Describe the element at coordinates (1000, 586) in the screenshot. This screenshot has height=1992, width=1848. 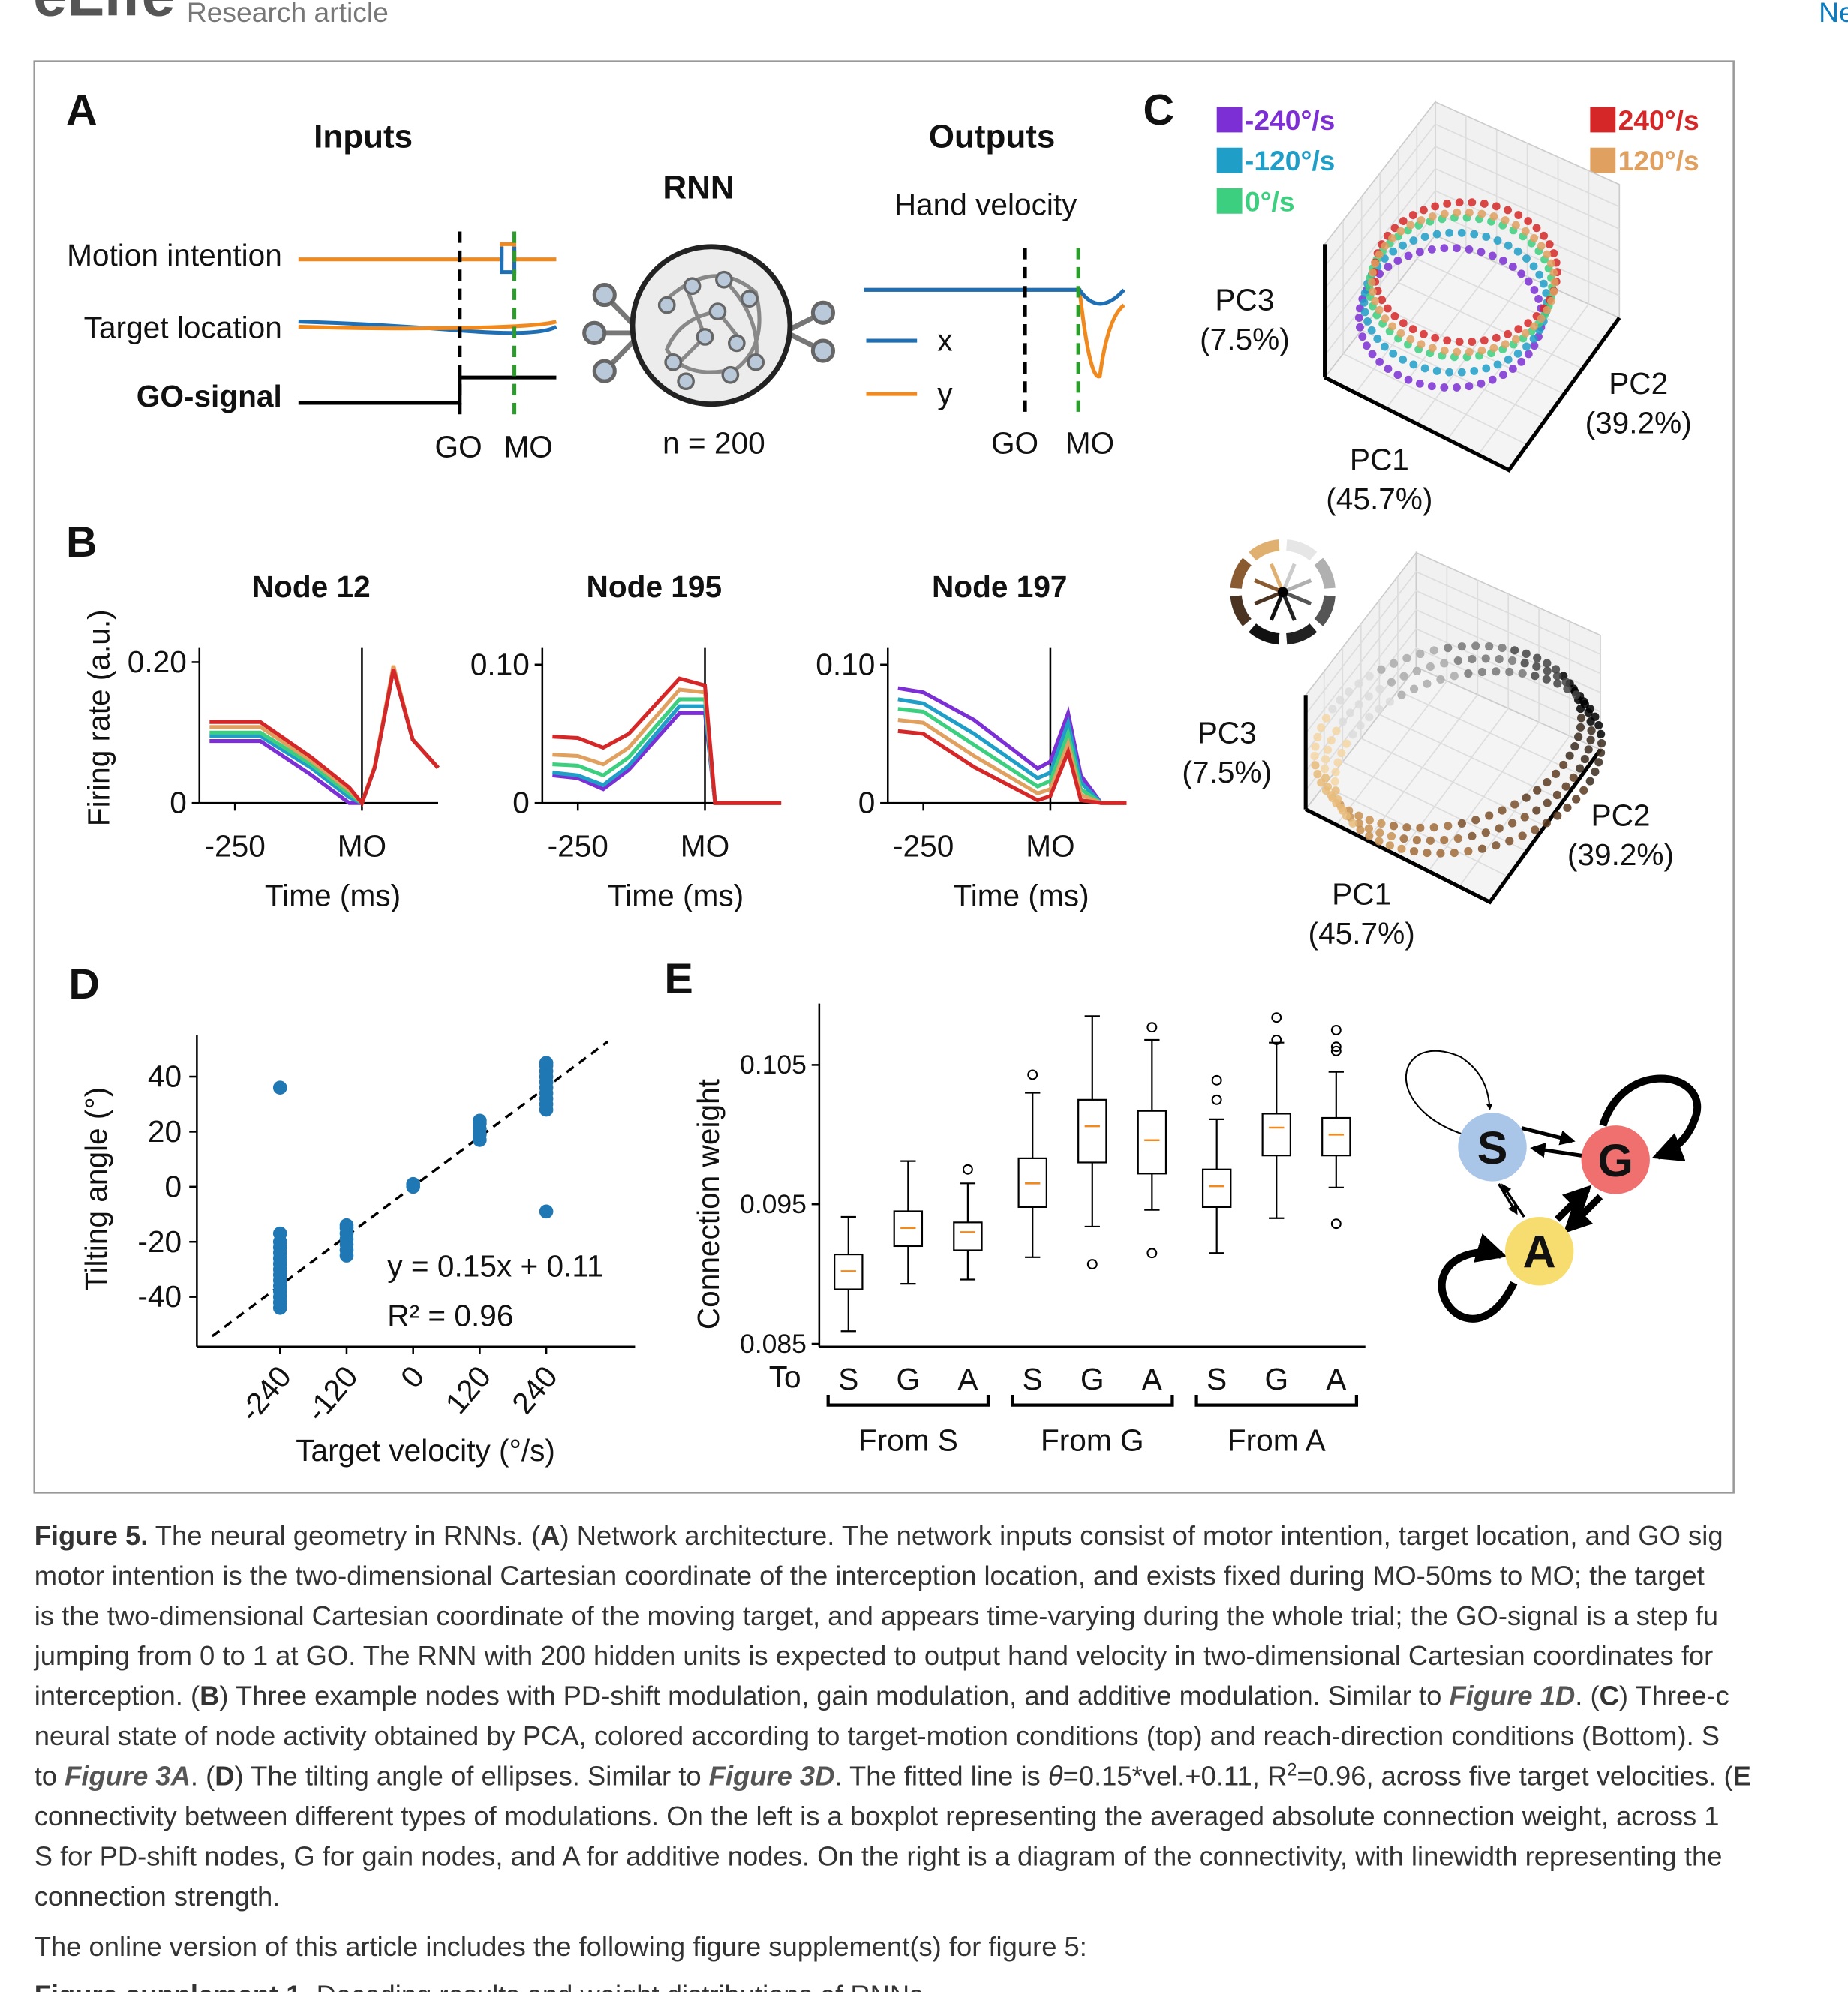
I see `node-title: Node 197` at that location.